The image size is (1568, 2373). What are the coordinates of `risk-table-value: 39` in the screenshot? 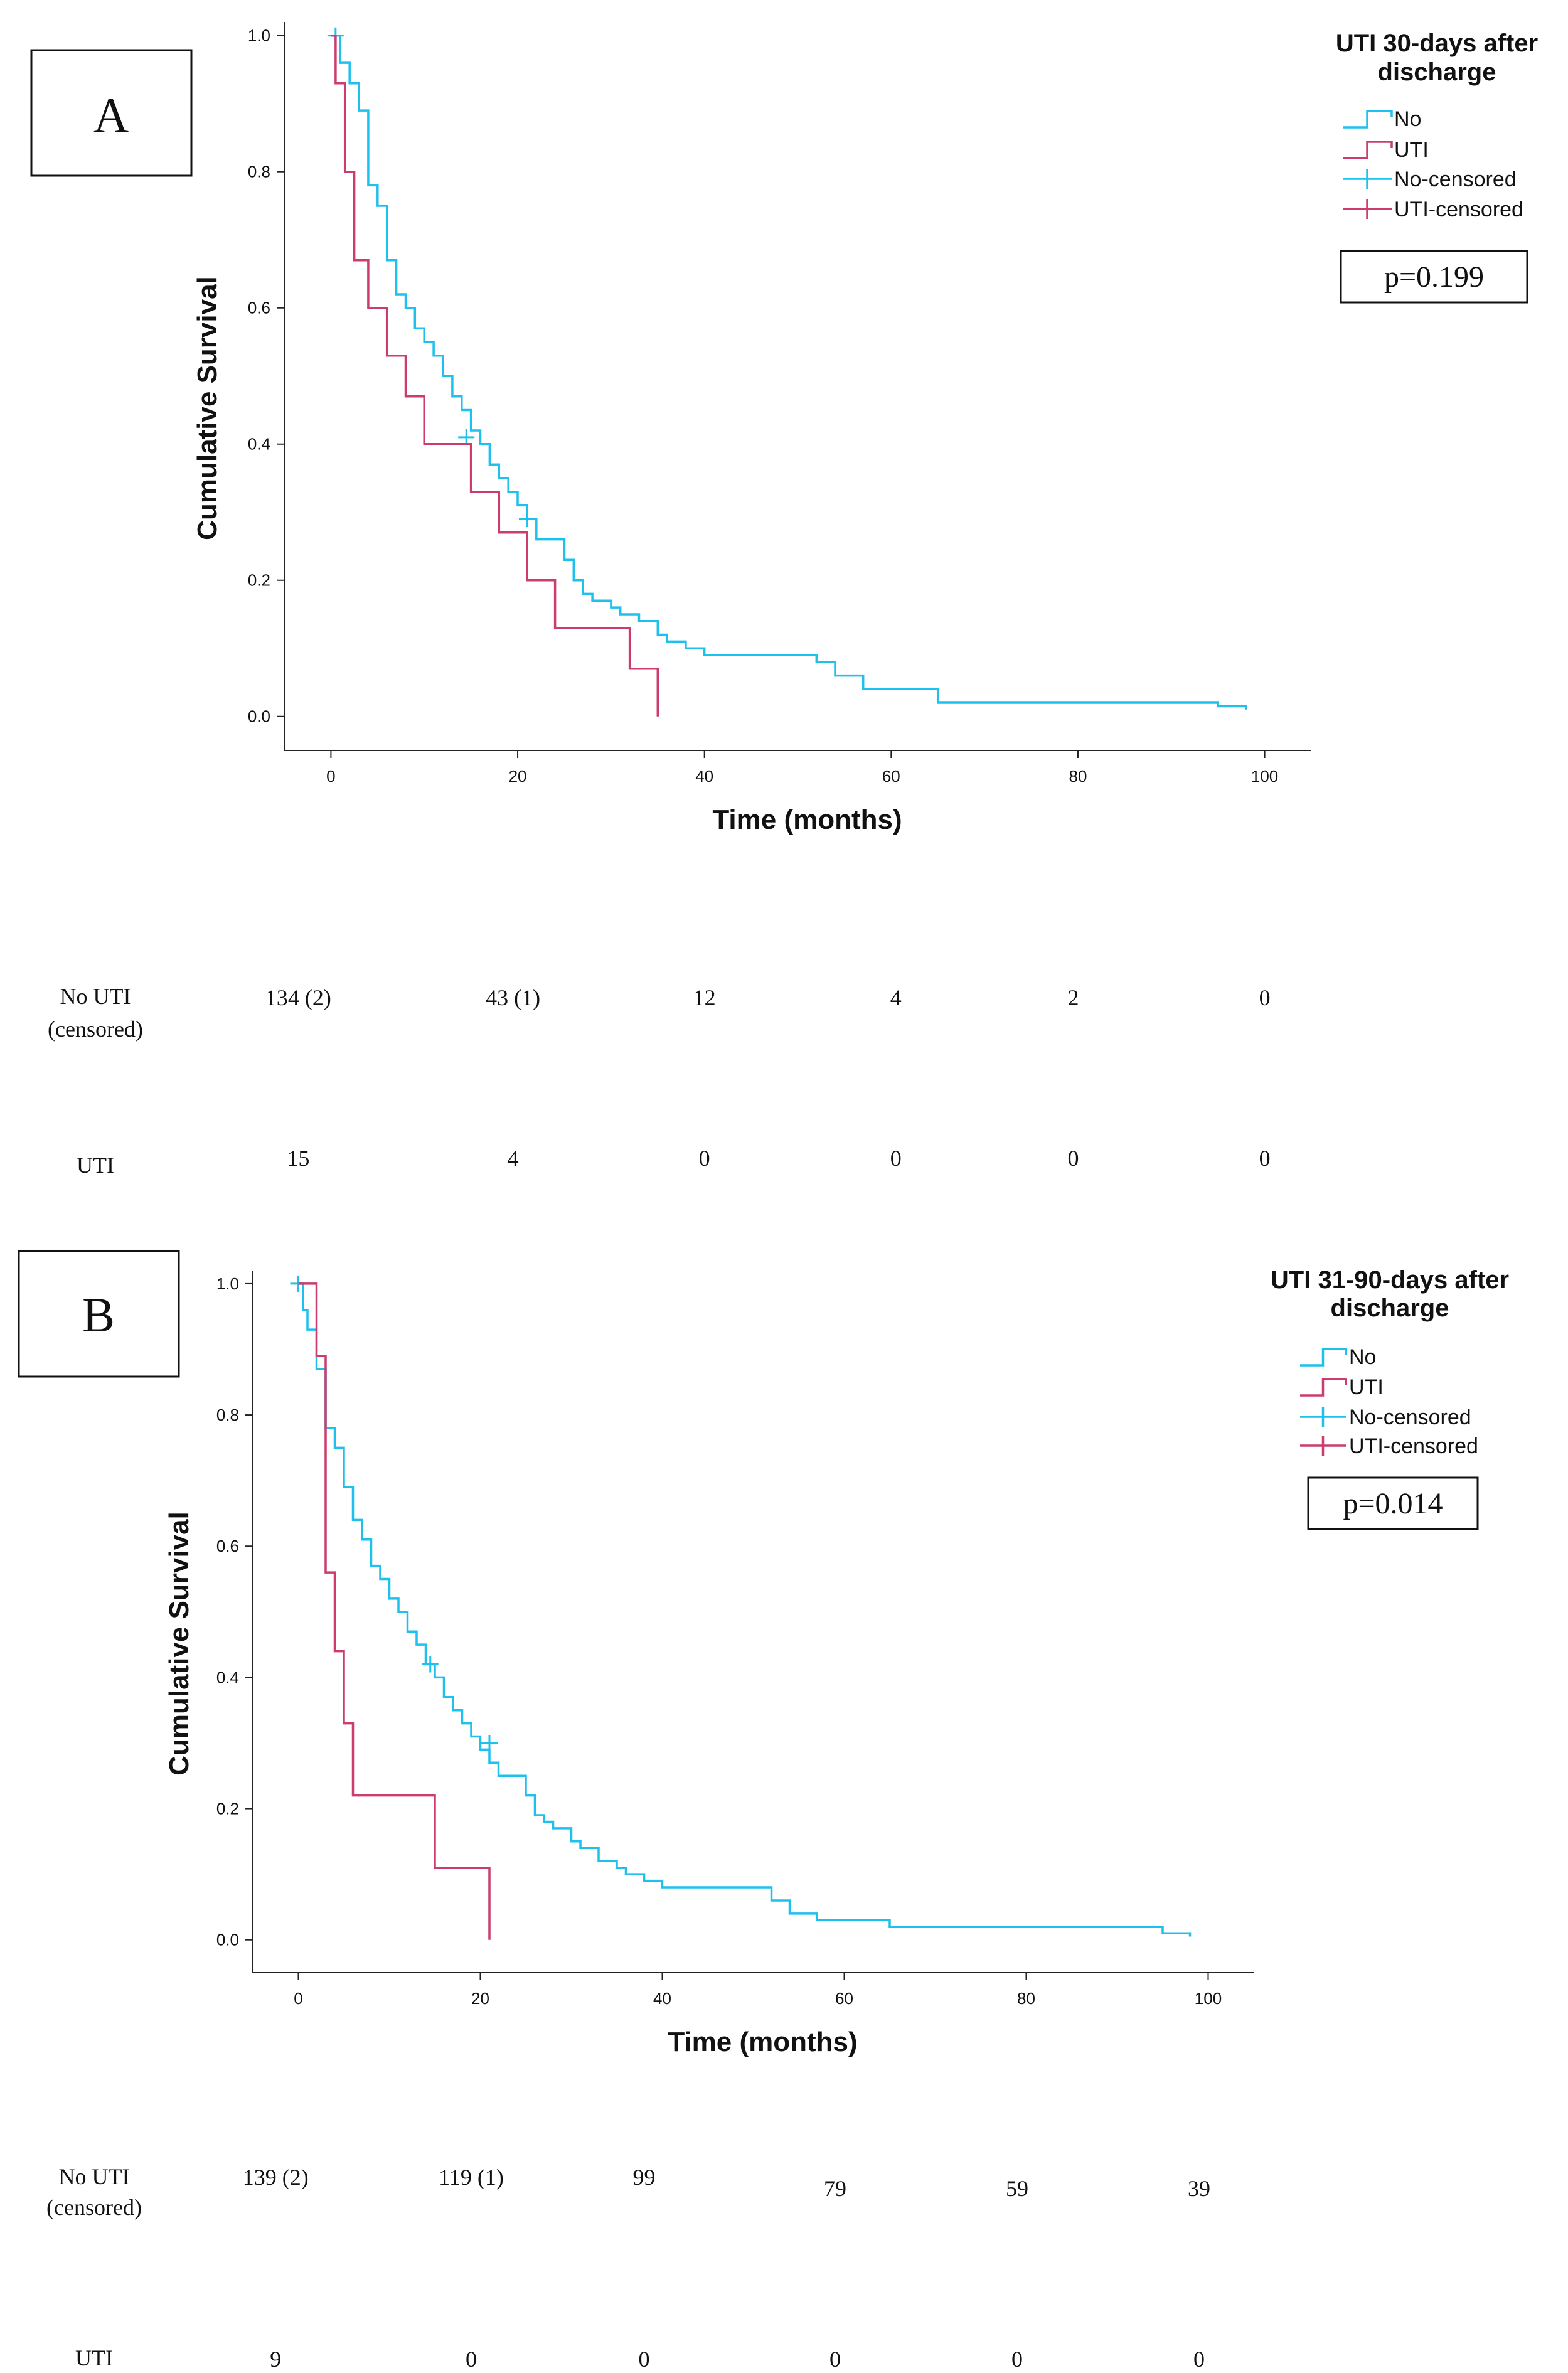 It's located at (1199, 2188).